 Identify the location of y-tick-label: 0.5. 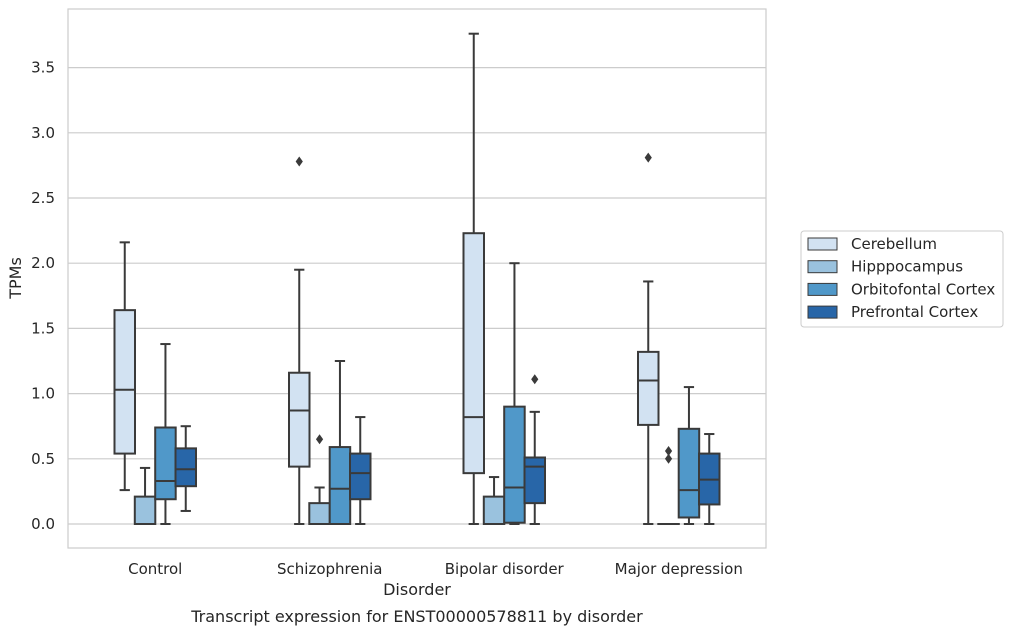
(43, 459).